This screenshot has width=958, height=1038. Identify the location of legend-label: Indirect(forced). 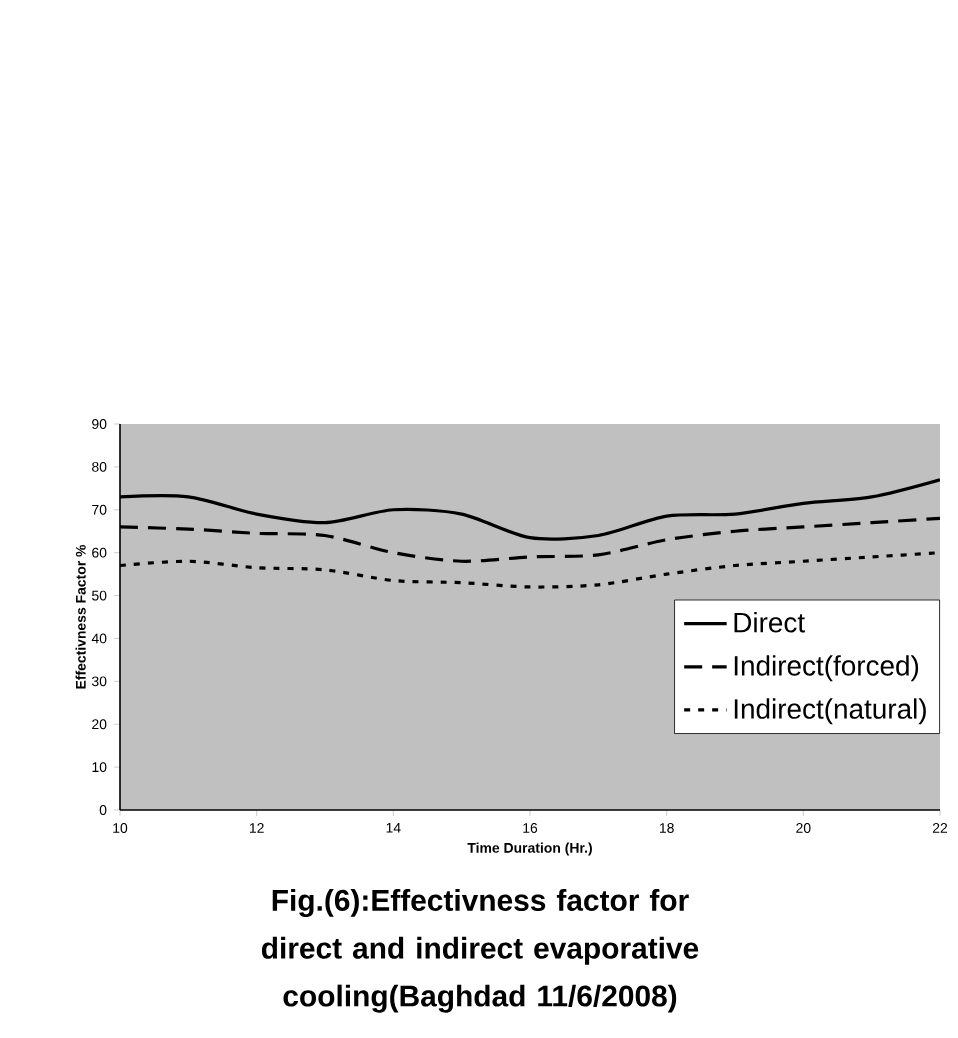
(826, 668).